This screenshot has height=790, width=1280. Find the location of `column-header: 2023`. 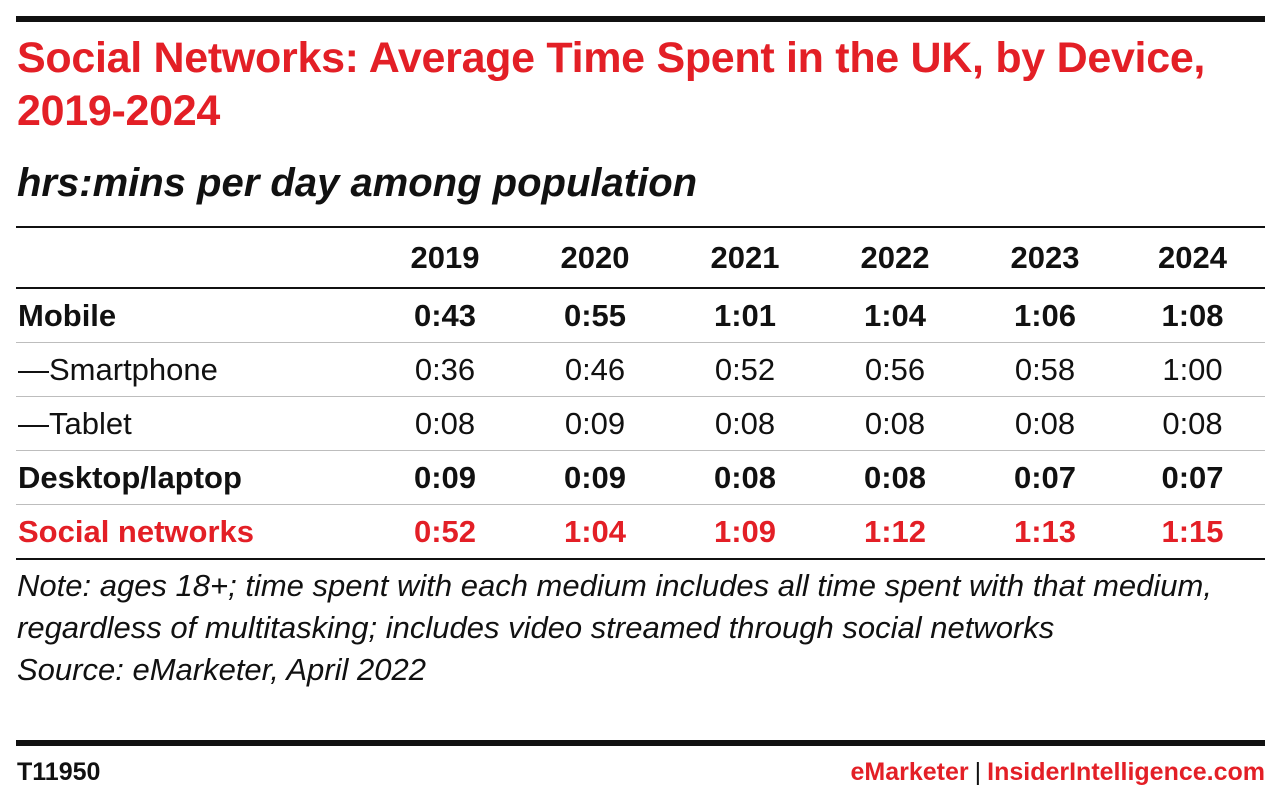

column-header: 2023 is located at coordinates (1045, 259).